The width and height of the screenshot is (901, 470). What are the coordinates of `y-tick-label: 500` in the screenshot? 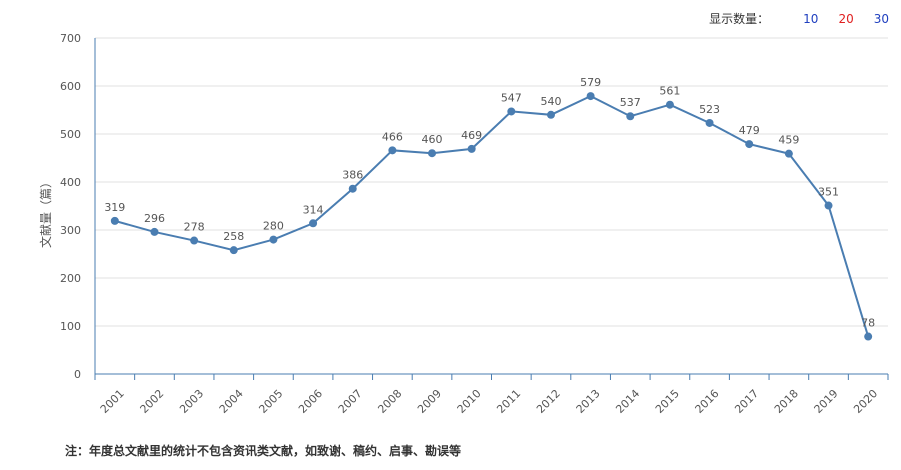 It's located at (70, 134).